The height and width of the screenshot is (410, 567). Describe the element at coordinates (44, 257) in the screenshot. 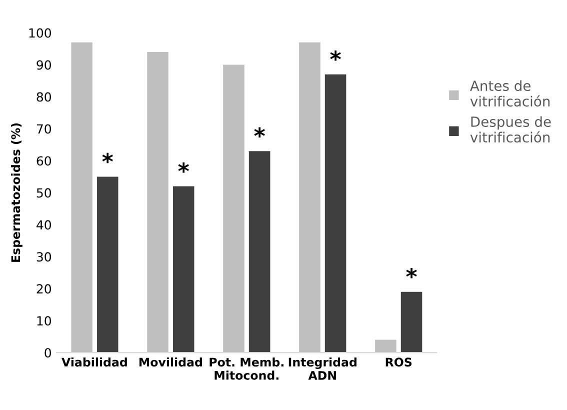

I see `y-tick-label: 30` at that location.